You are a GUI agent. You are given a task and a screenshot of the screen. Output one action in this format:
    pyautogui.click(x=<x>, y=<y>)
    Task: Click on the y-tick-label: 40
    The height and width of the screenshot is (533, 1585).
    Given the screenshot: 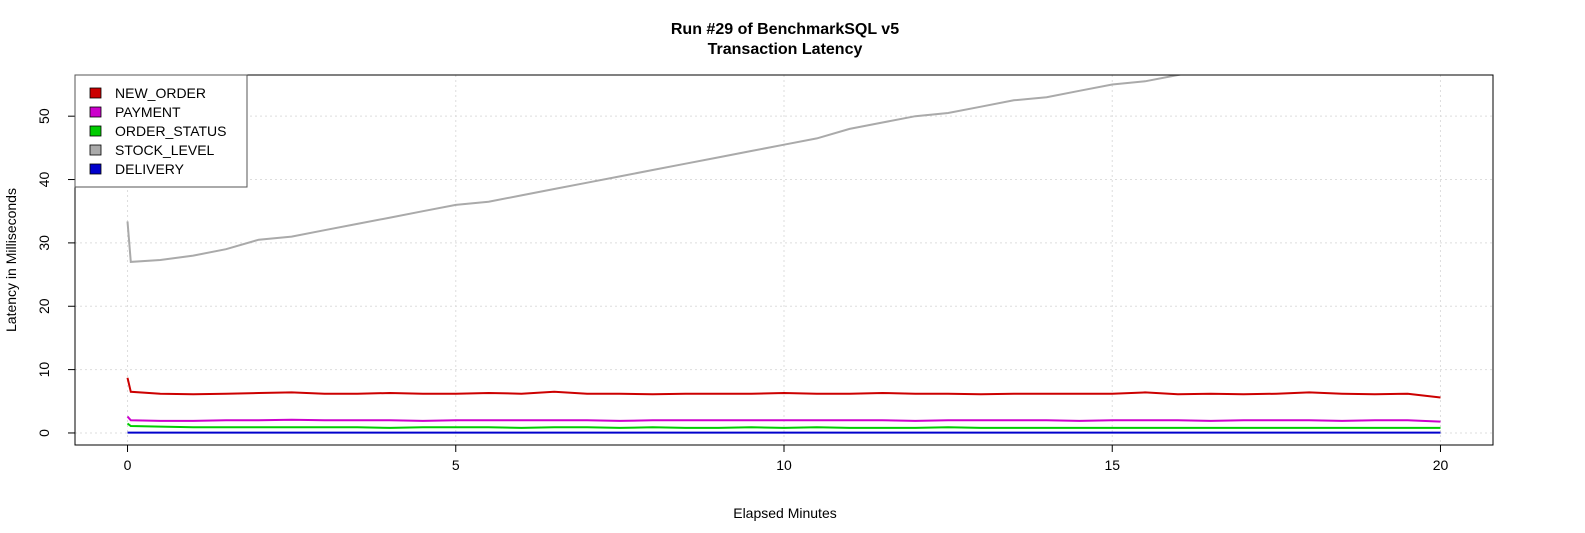 What is the action you would take?
    pyautogui.click(x=44, y=180)
    